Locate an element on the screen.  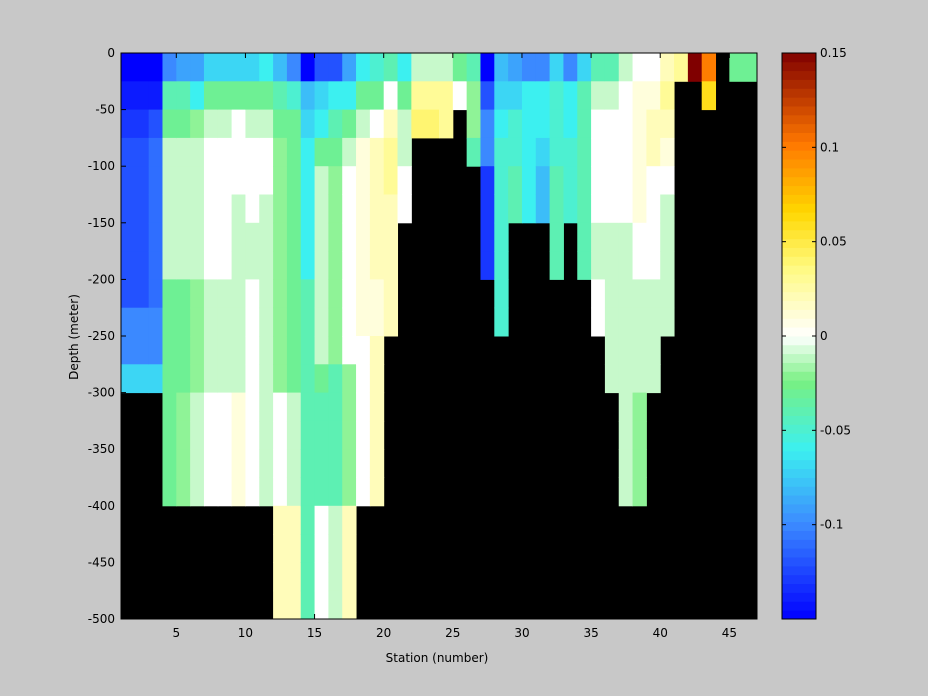
y-tick-label: -400 is located at coordinates (101, 506).